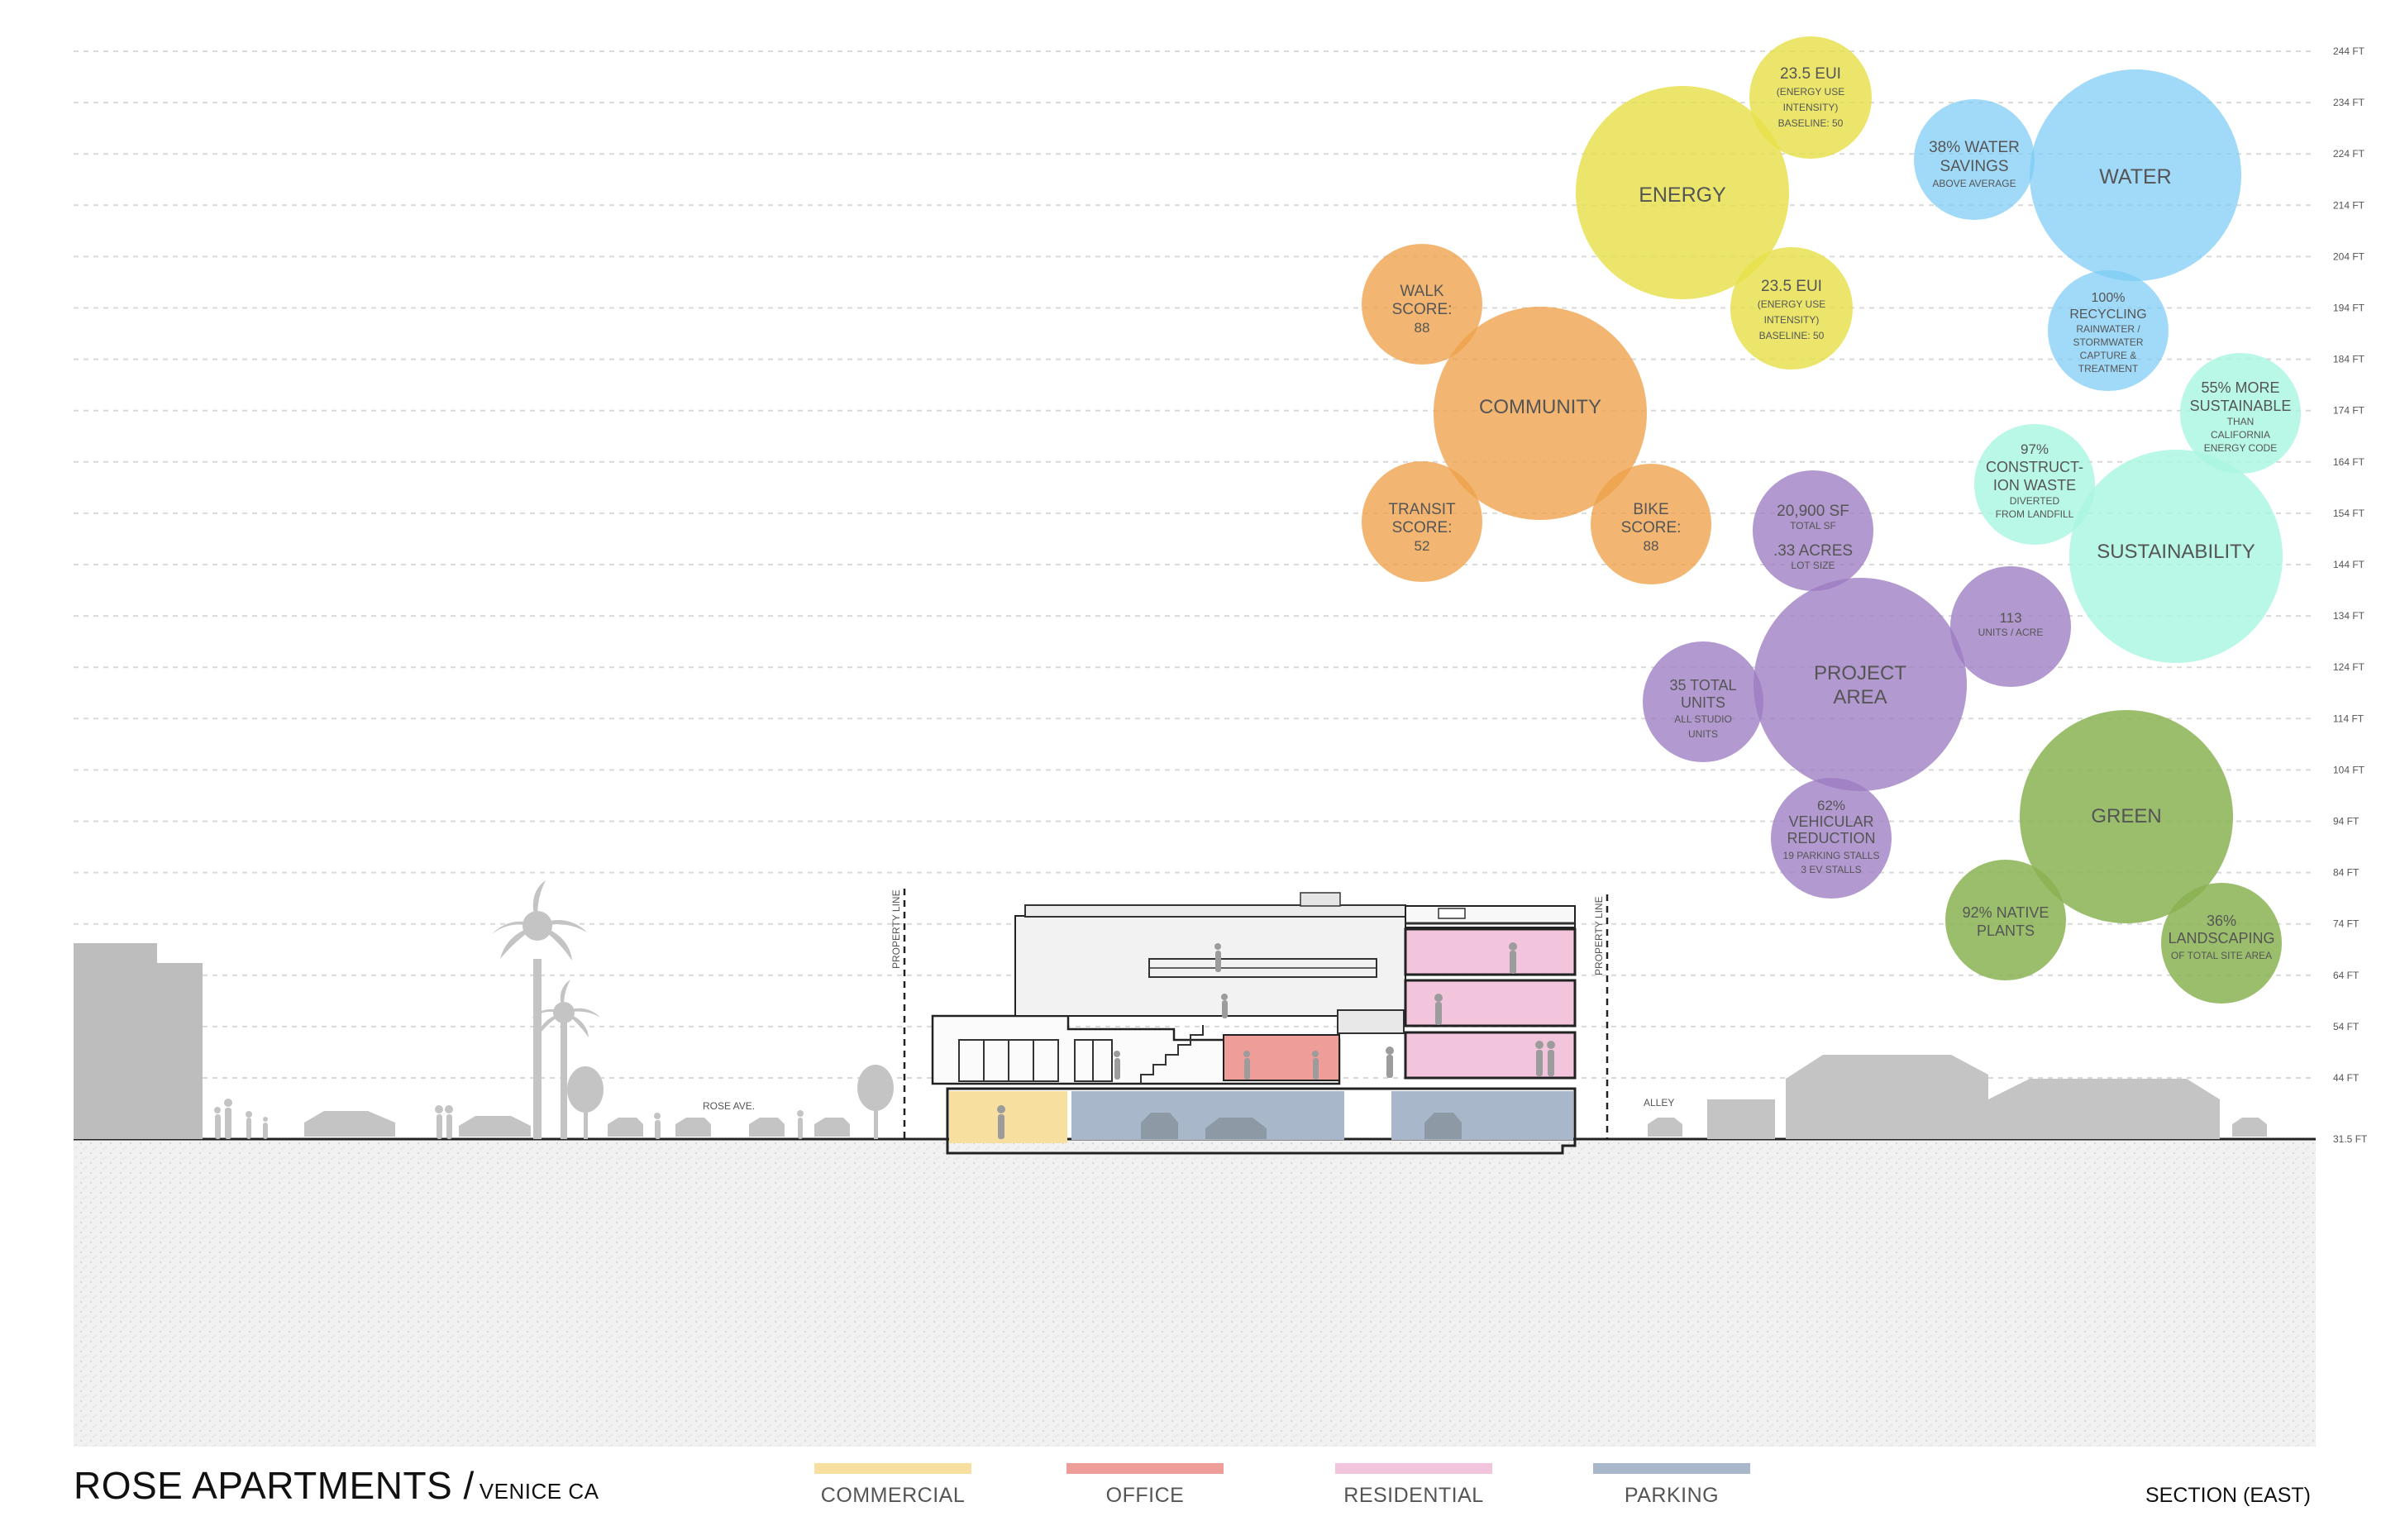  Describe the element at coordinates (2108, 342) in the screenshot. I see `water-recycling-note: STORMWATER` at that location.